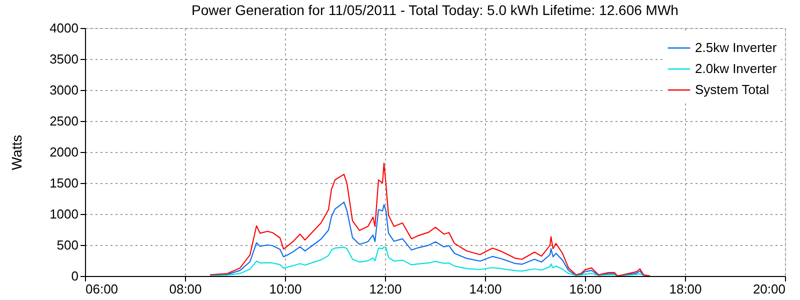 Image resolution: width=800 pixels, height=300 pixels. Describe the element at coordinates (736, 47) in the screenshot. I see `legend-label: 2.5kw Inverter` at that location.